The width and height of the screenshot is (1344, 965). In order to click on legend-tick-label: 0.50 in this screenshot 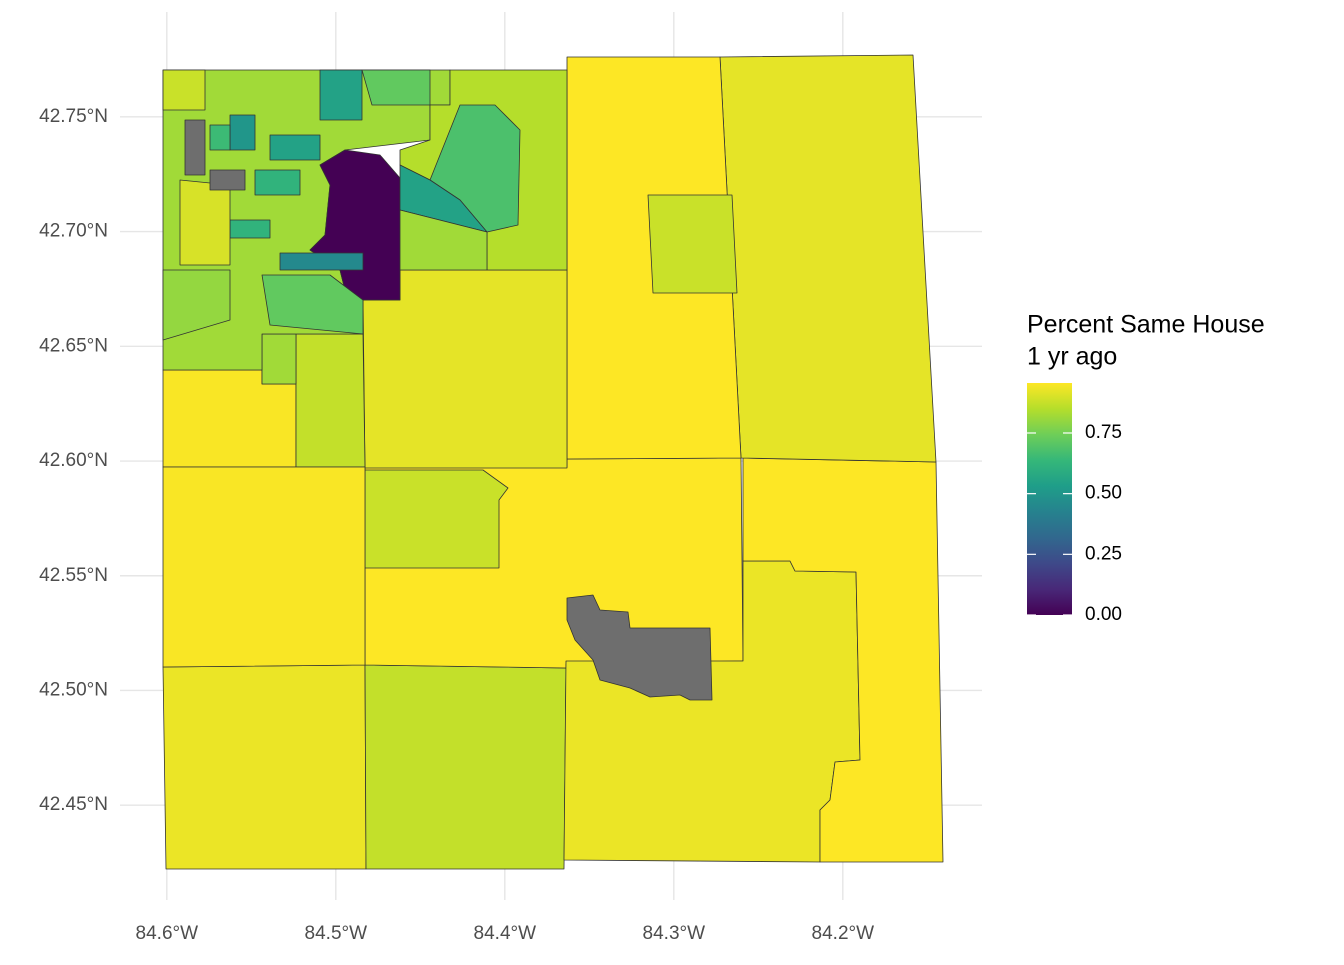, I will do `click(1103, 493)`.